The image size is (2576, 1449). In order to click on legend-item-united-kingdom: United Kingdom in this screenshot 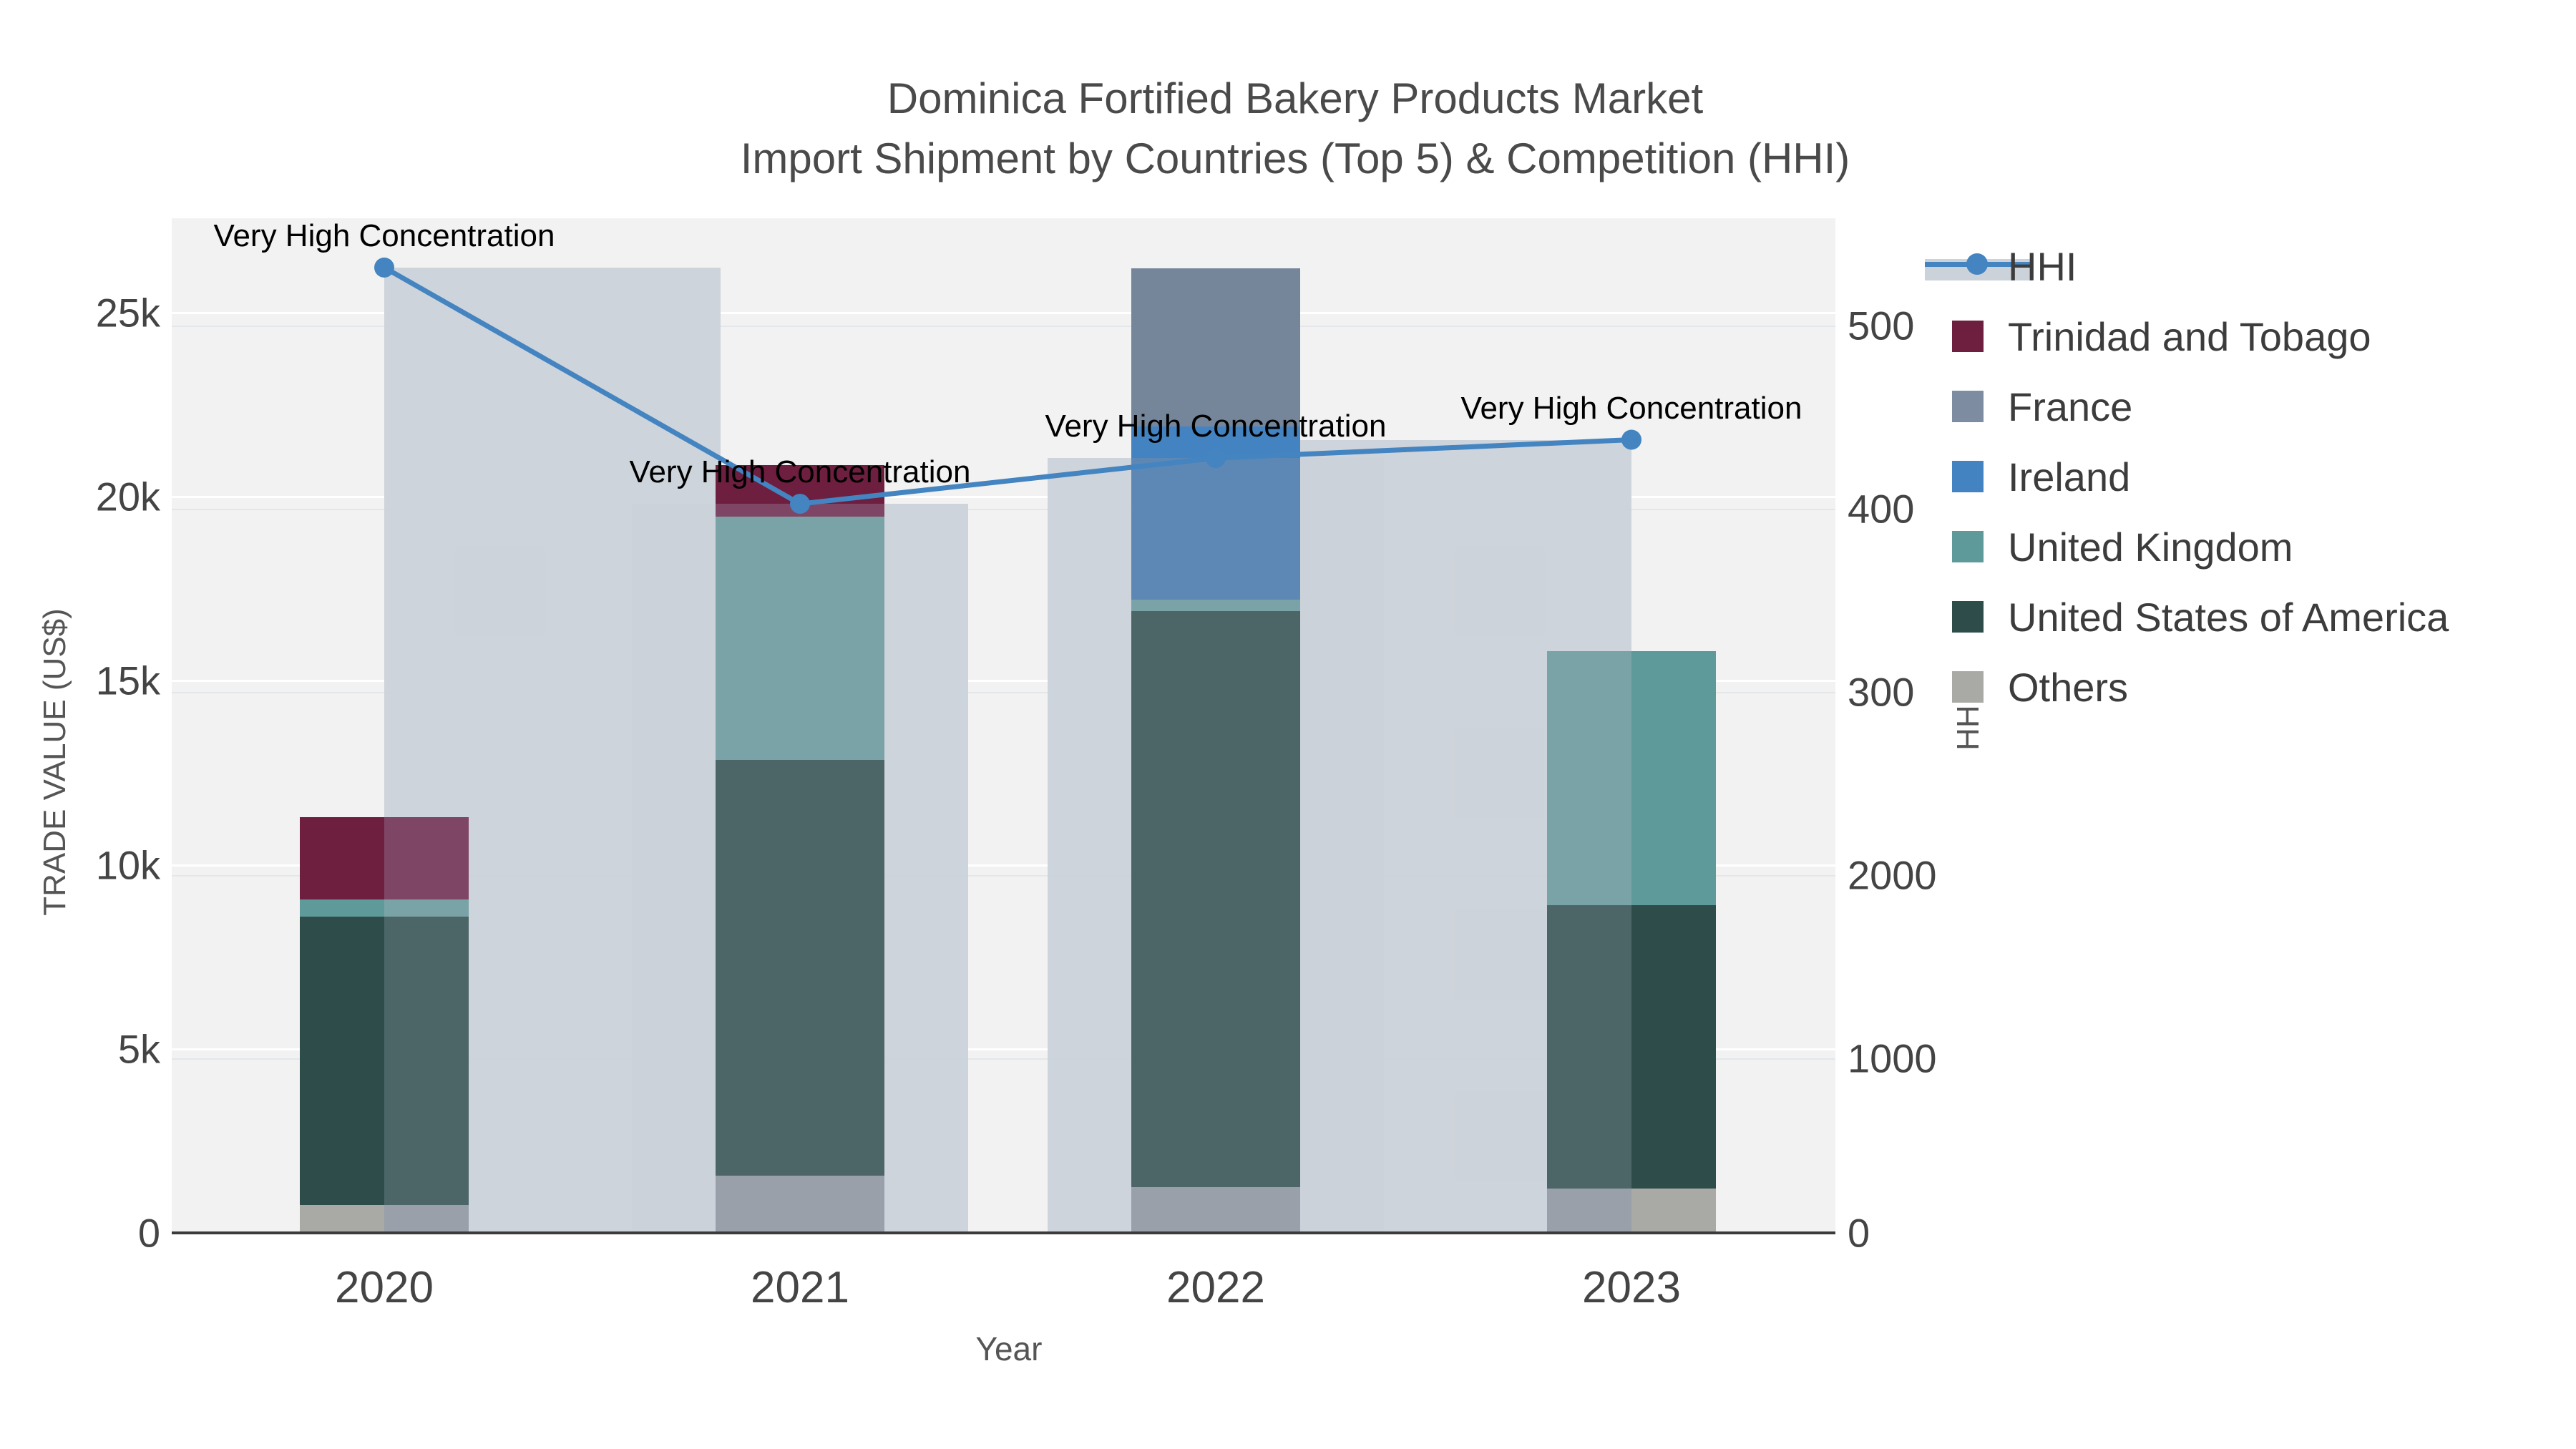, I will do `click(2247, 547)`.